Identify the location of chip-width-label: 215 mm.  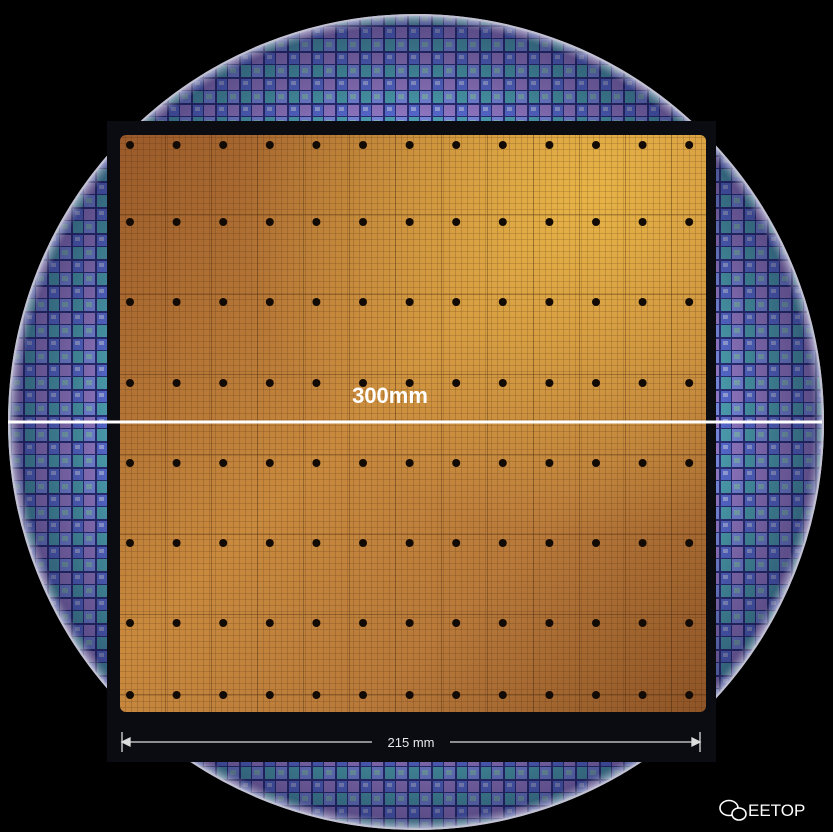
(411, 742).